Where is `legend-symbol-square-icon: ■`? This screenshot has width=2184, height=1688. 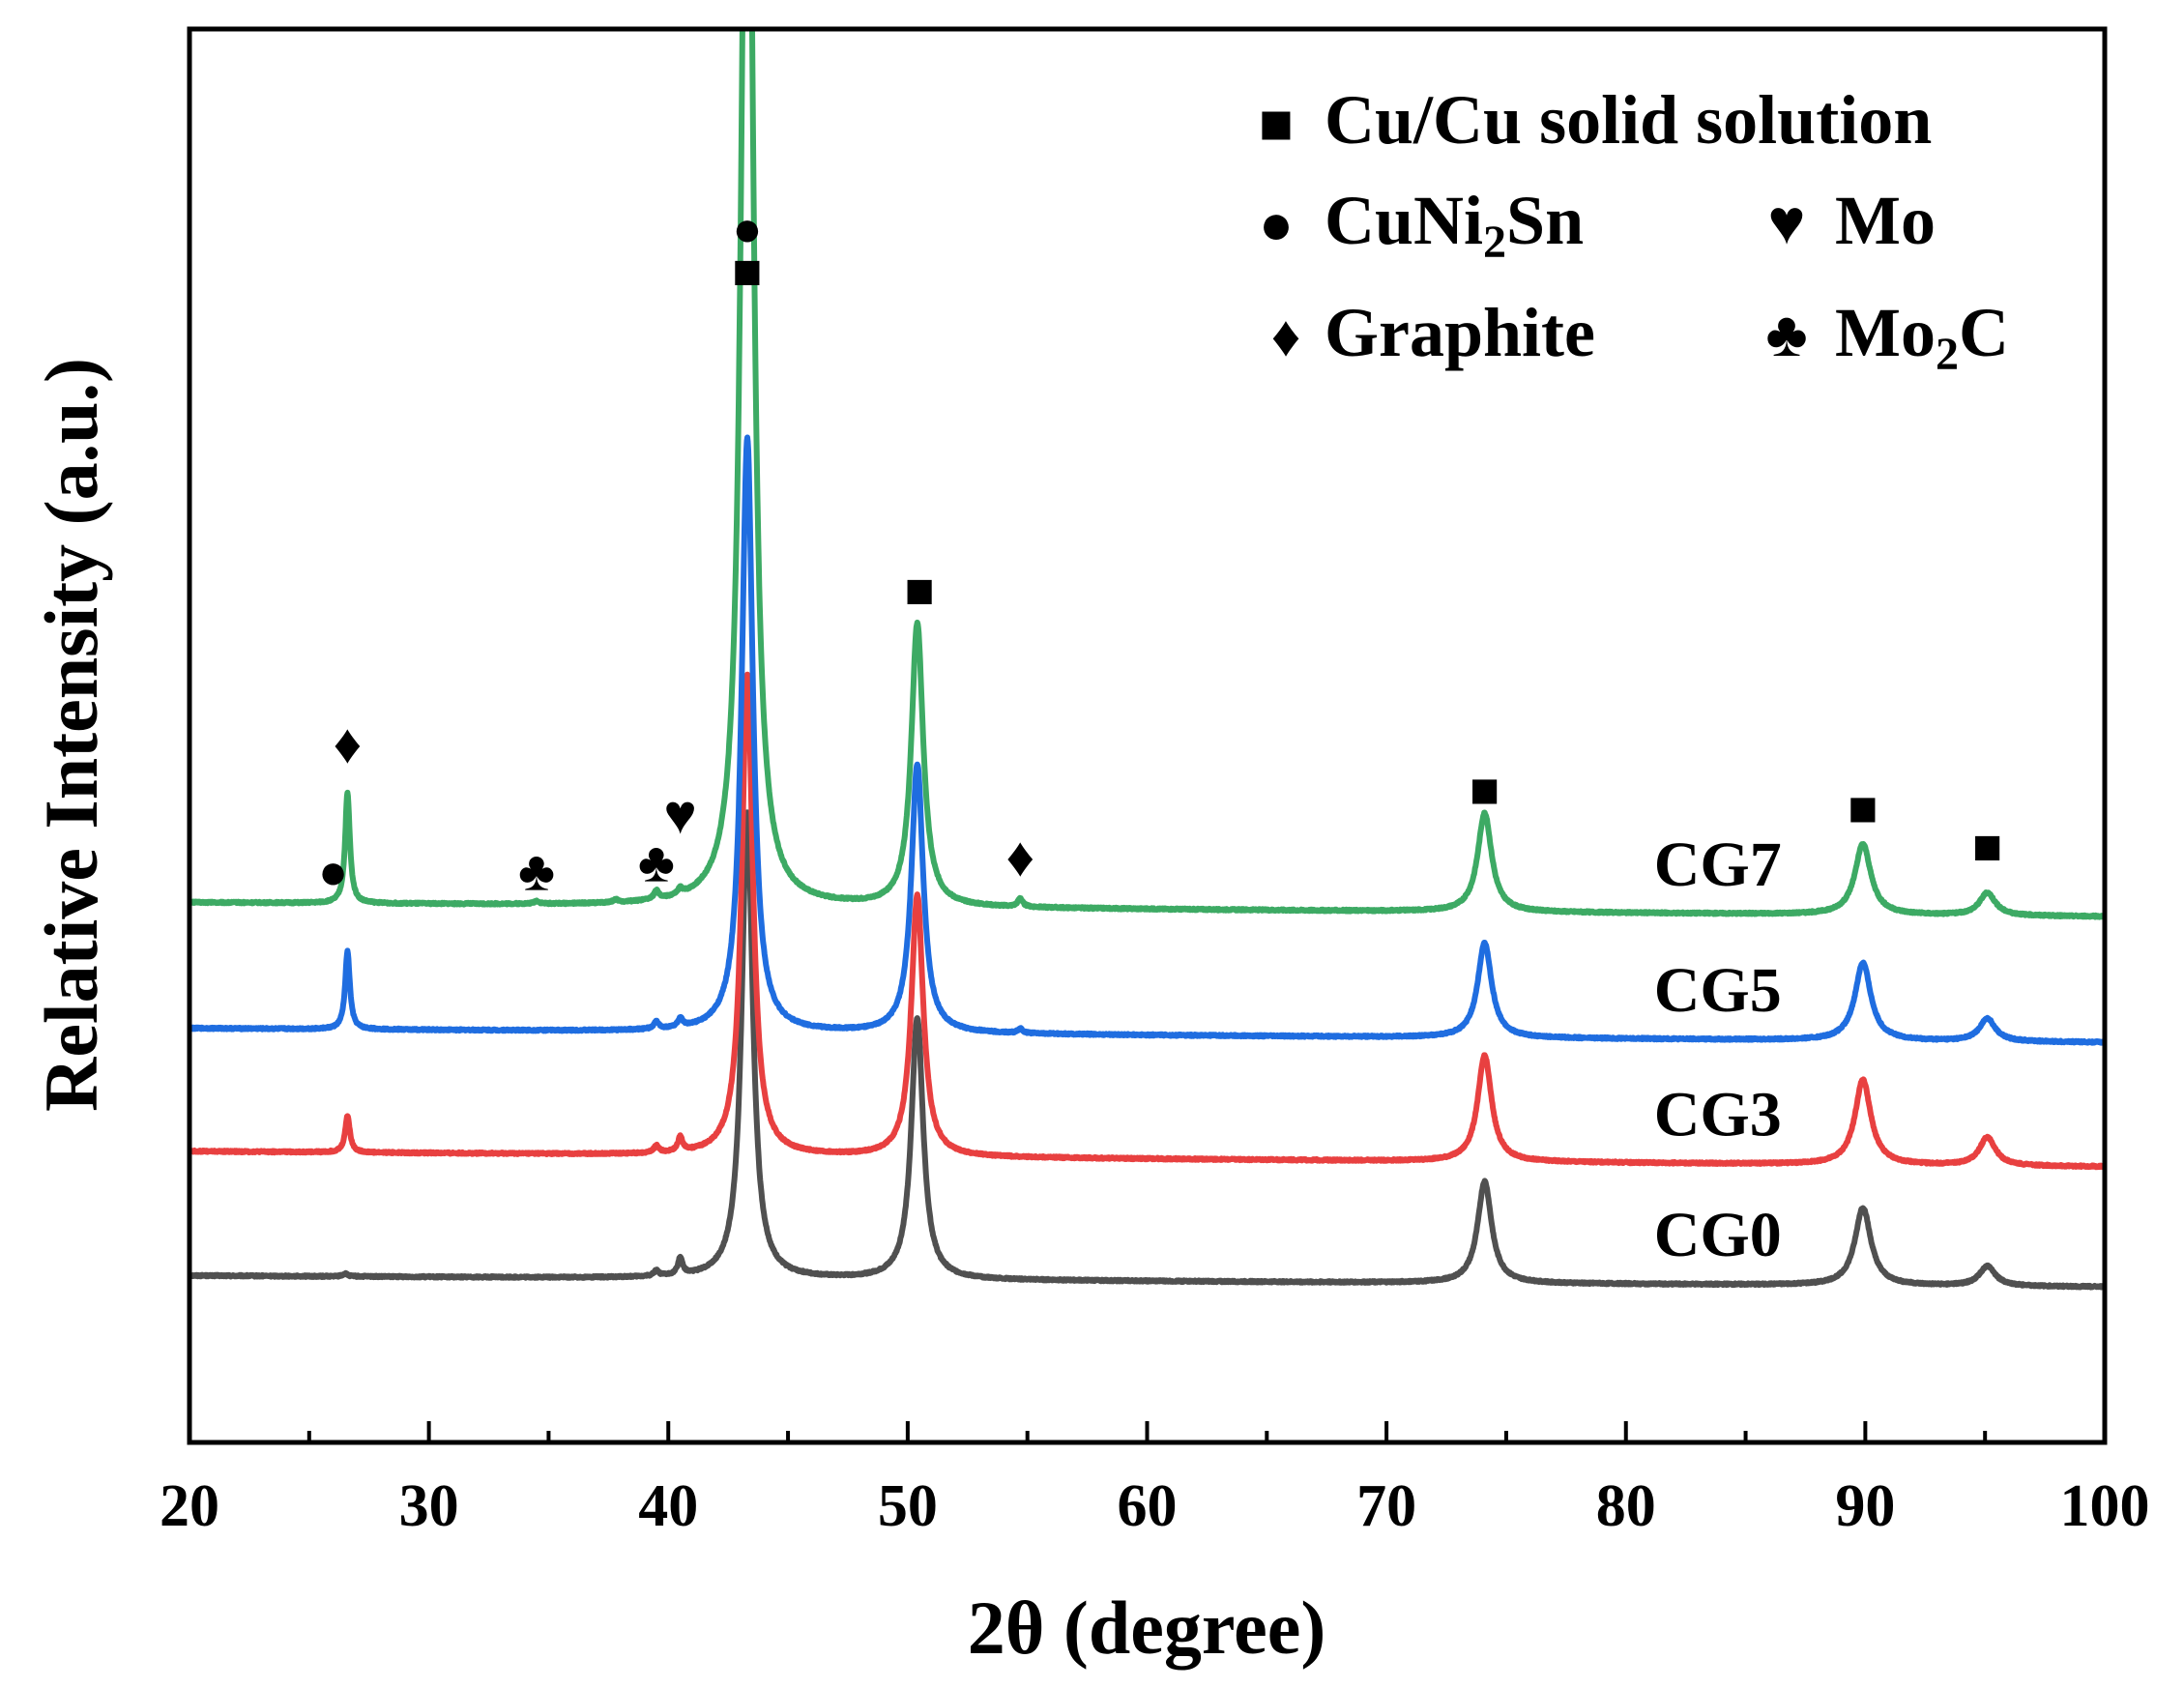 legend-symbol-square-icon: ■ is located at coordinates (1277, 124).